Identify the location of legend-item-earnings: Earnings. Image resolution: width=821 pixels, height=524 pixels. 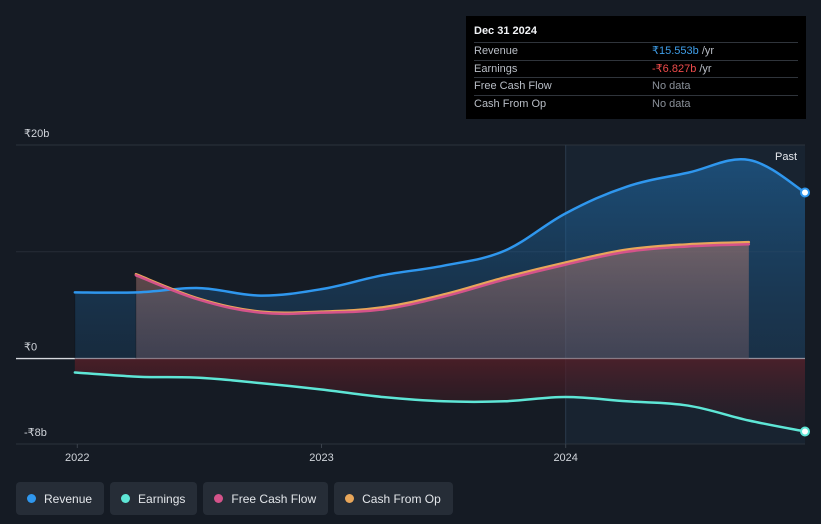
(154, 498).